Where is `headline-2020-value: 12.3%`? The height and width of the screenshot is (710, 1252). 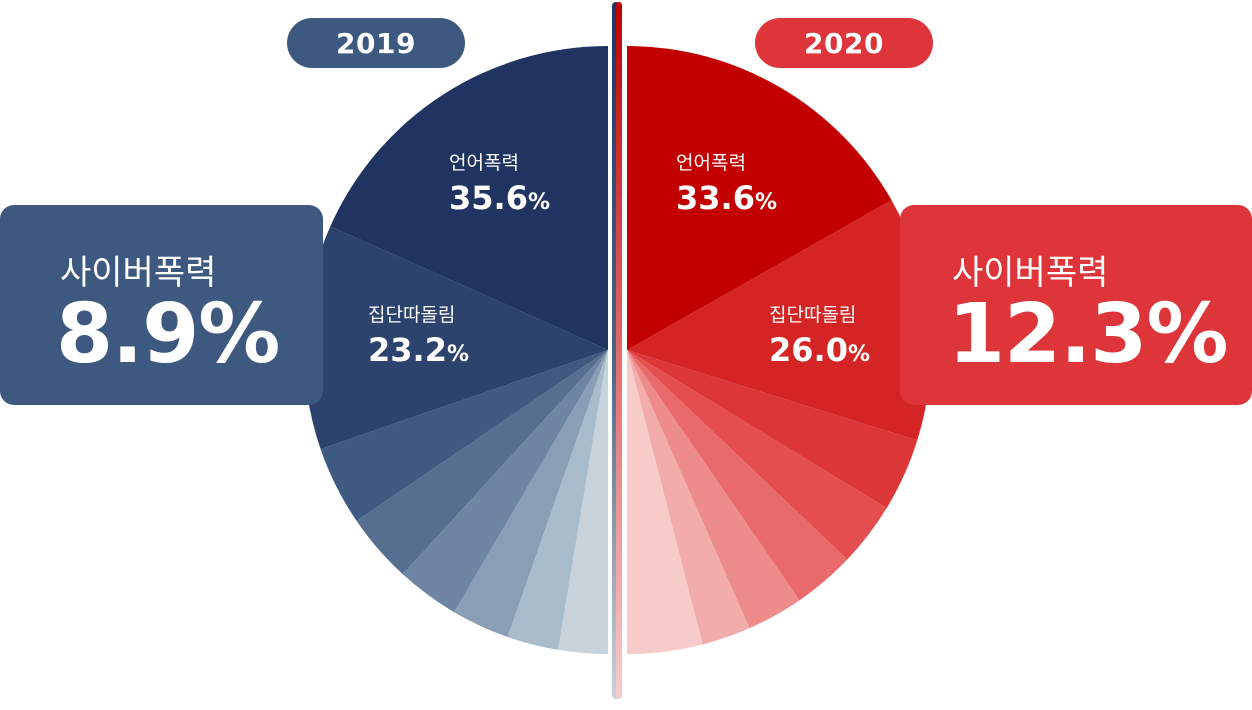 headline-2020-value: 12.3% is located at coordinates (1088, 334).